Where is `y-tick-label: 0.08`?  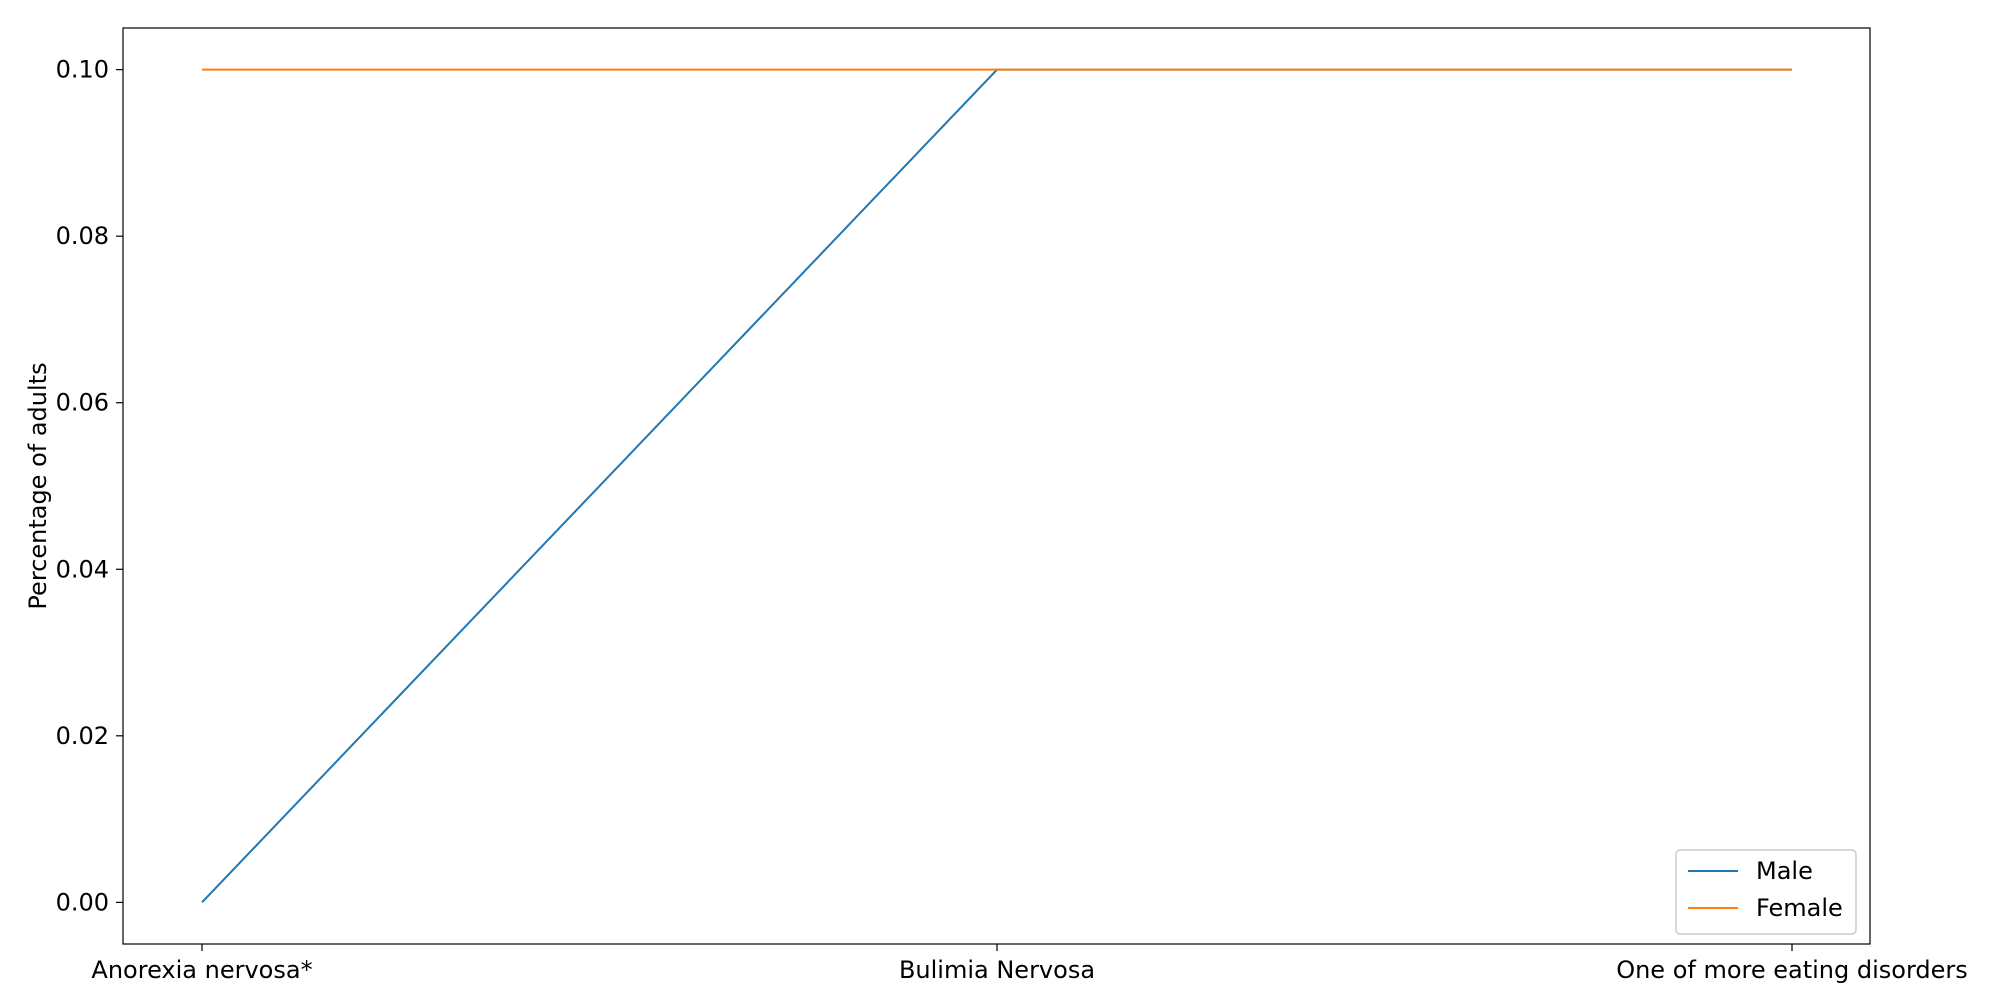 y-tick-label: 0.08 is located at coordinates (82, 236).